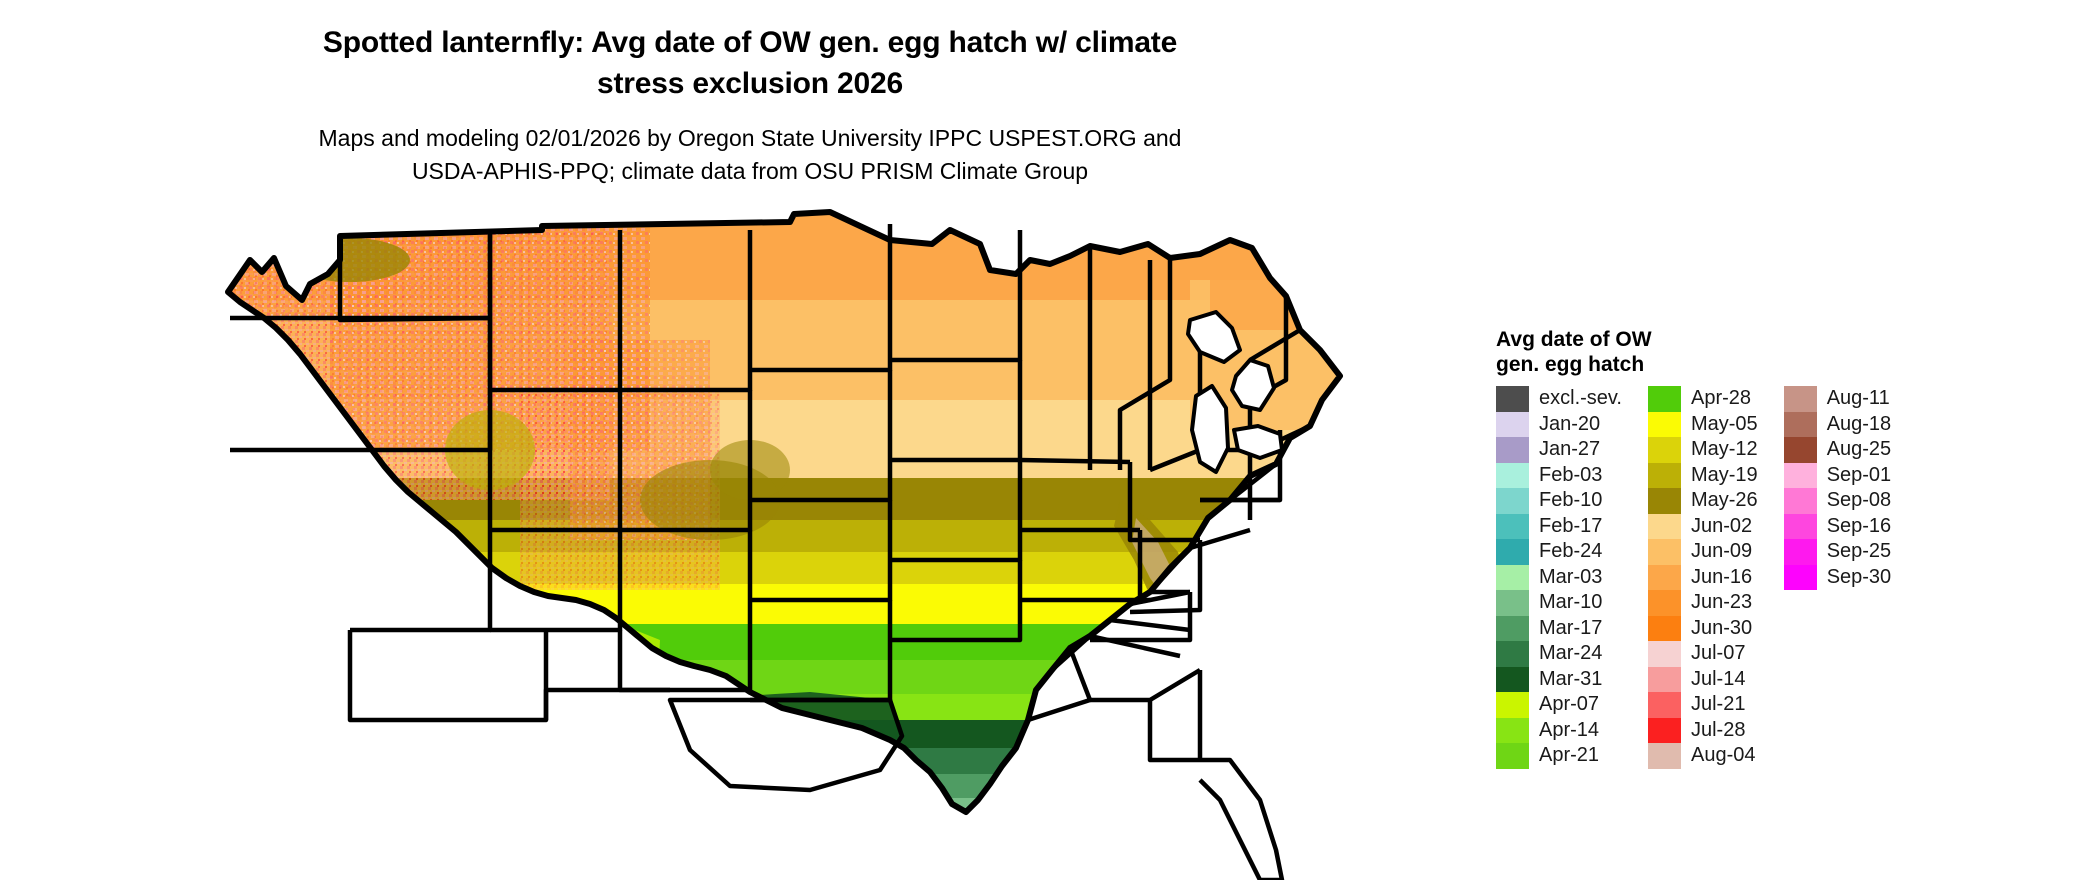 This screenshot has height=892, width=2100. I want to click on legend-item-label: Mar-24, so click(1571, 653).